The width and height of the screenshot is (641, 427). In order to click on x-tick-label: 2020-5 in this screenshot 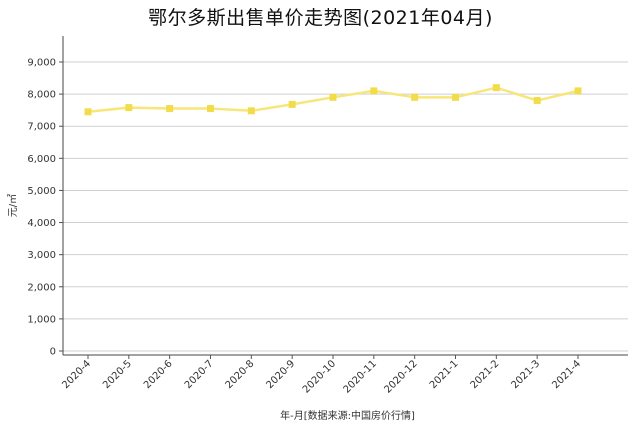, I will do `click(117, 374)`.